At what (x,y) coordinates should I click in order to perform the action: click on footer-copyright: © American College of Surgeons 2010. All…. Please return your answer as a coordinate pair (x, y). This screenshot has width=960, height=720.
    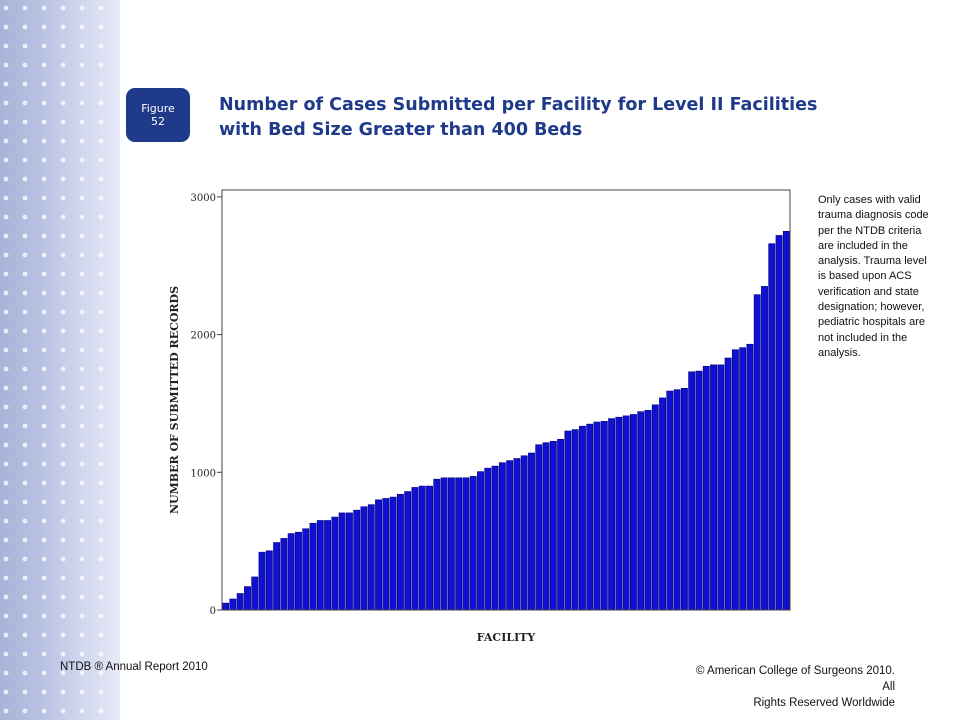
    Looking at the image, I should click on (792, 687).